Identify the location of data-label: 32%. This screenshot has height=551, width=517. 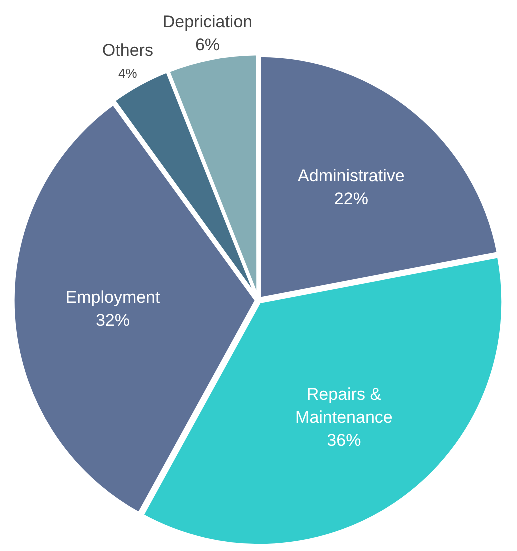
(113, 320).